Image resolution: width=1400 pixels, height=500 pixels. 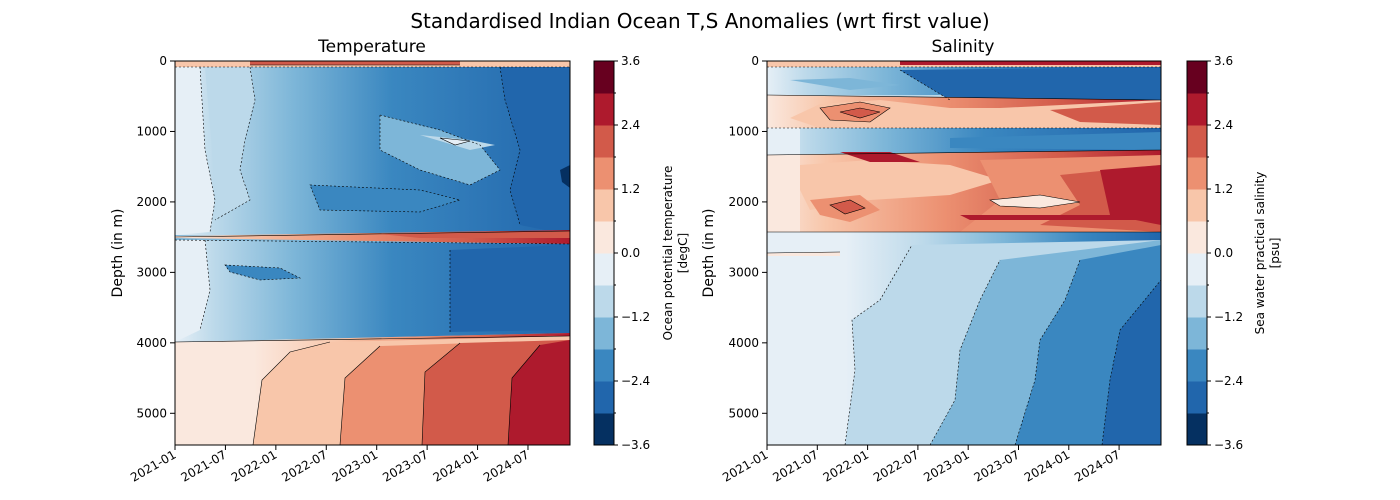 I want to click on salinity-colorbar-label-line1: Sea water practical salinity, so click(x=1260, y=253).